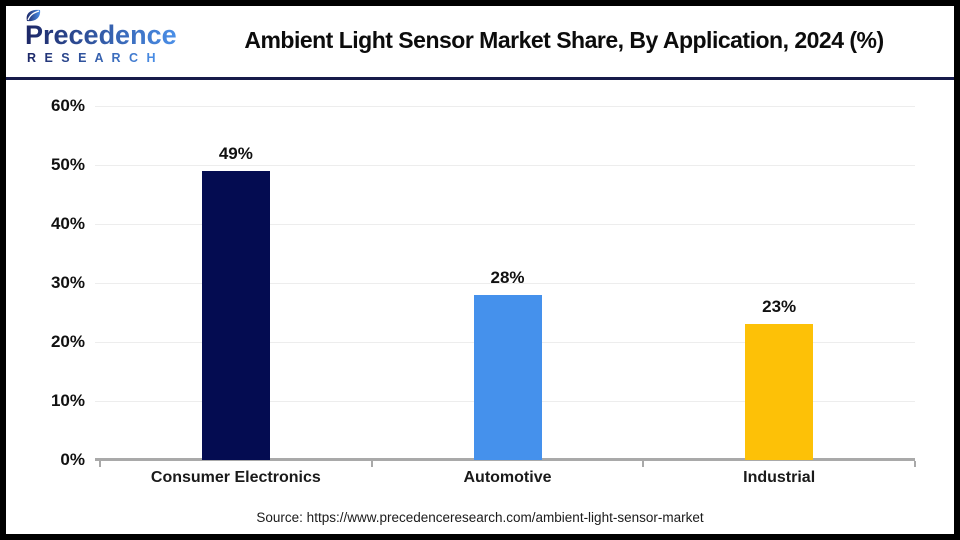 Image resolution: width=960 pixels, height=540 pixels. I want to click on bar-automotive, so click(507, 377).